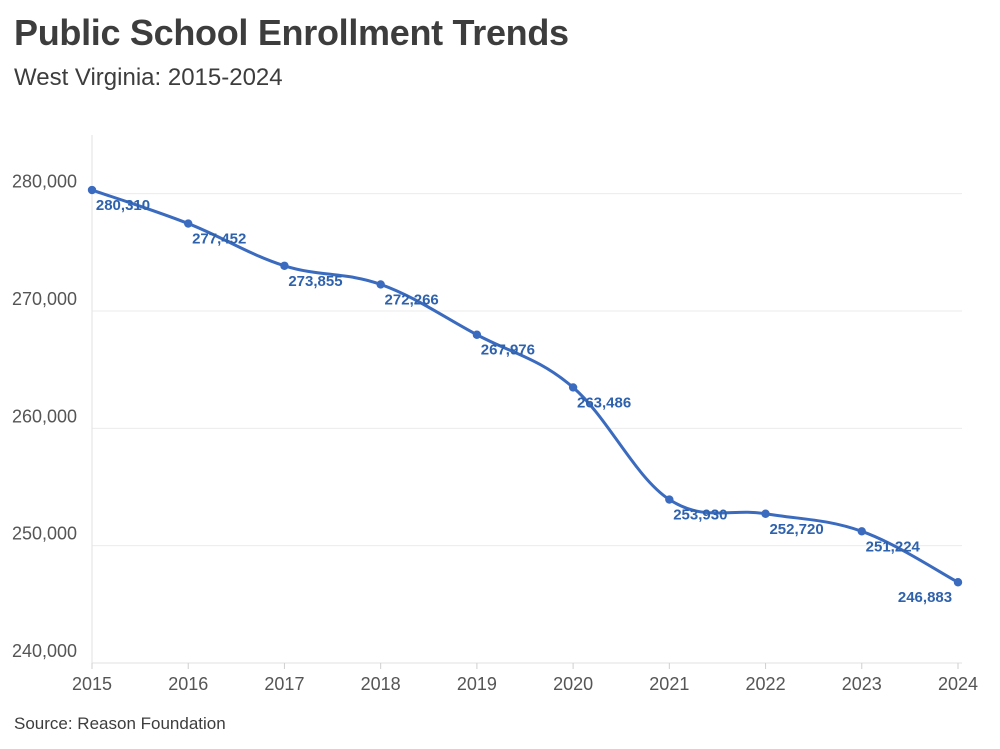  I want to click on x-tick-label: 2018, so click(381, 684).